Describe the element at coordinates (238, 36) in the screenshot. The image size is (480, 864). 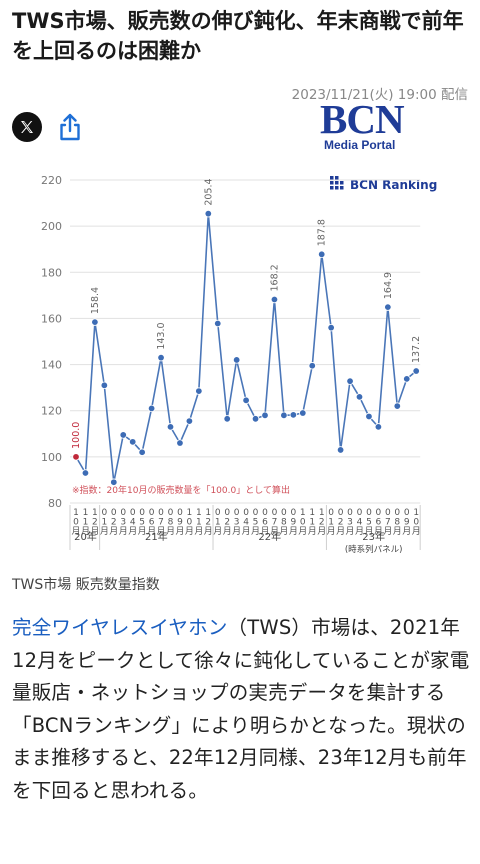
I see `article-headline: TWS市場、販売数の伸び鈍化、年末商戦で前年を上回るのは困難か` at that location.